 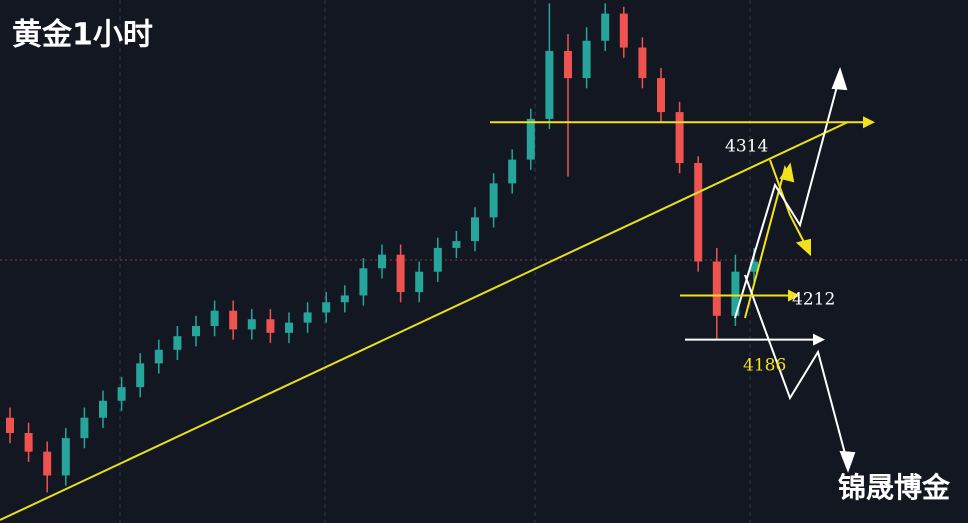 I want to click on level-label: 4212, so click(x=813, y=300).